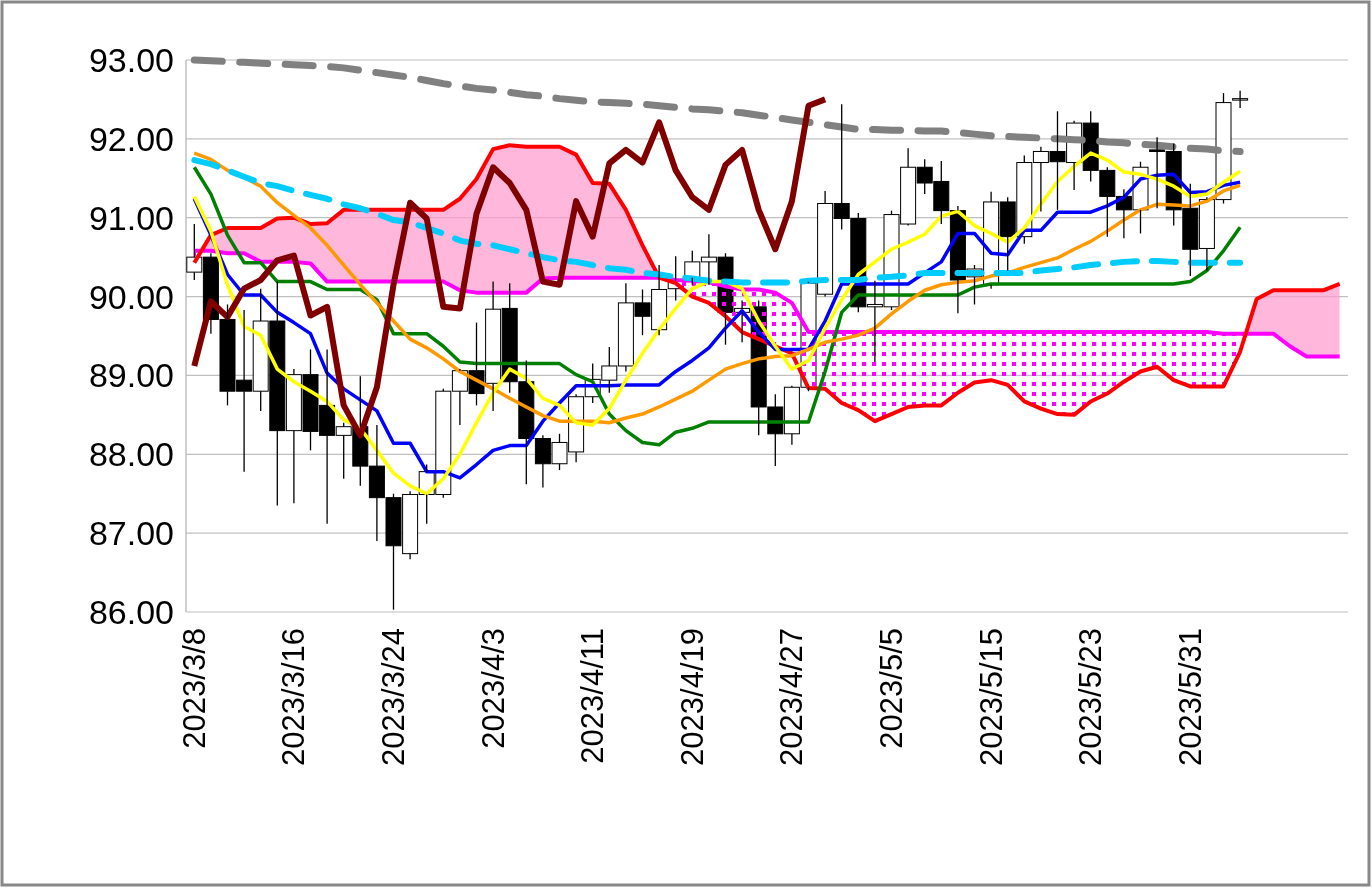 The height and width of the screenshot is (888, 1372). What do you see at coordinates (131, 533) in the screenshot?
I see `y-tick-label: 87.00` at bounding box center [131, 533].